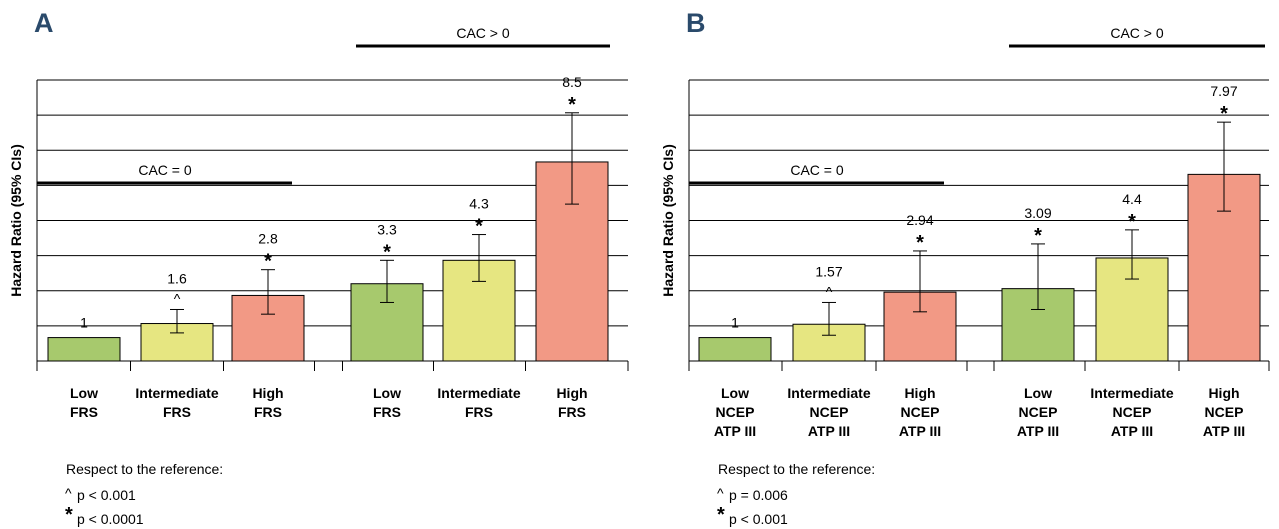  What do you see at coordinates (177, 278) in the screenshot?
I see `data-label: 1.6` at bounding box center [177, 278].